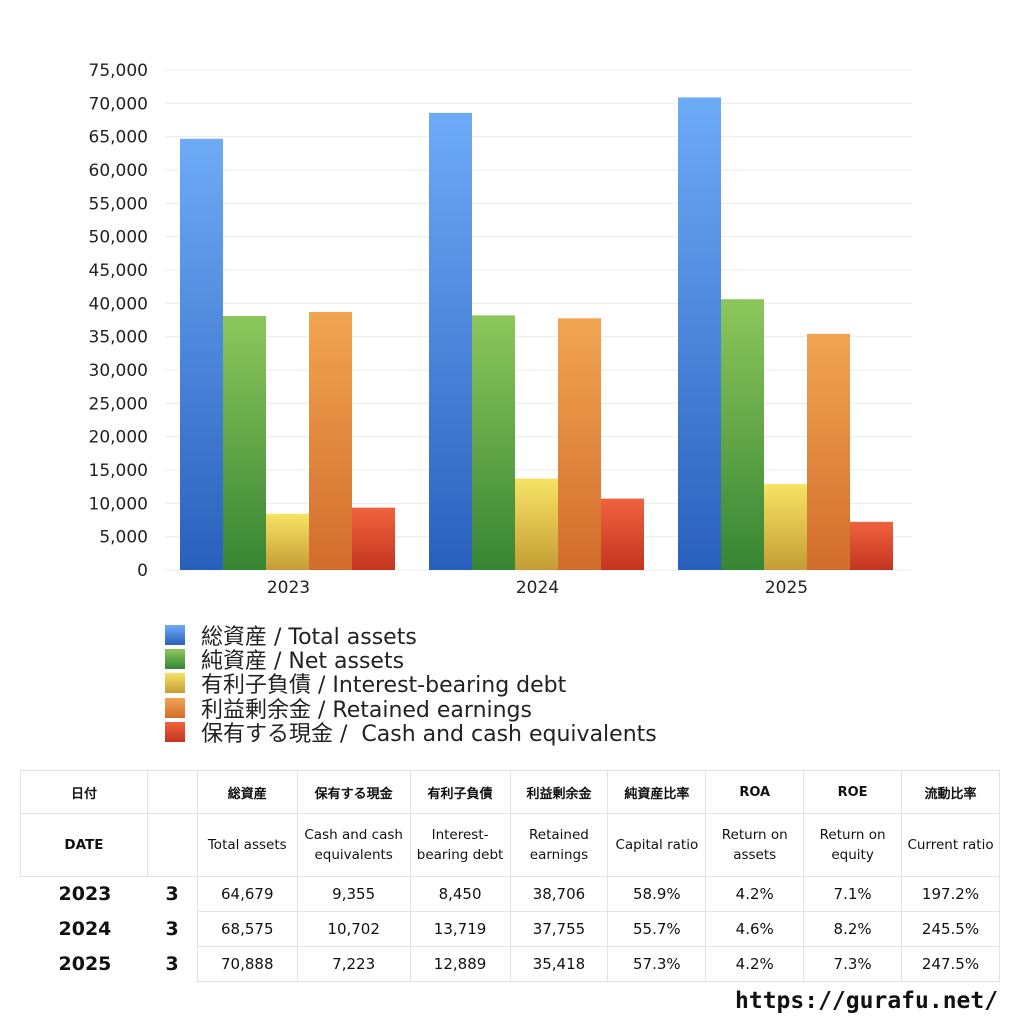 The image size is (1024, 1024). I want to click on y-tick-label: 0, so click(142, 571).